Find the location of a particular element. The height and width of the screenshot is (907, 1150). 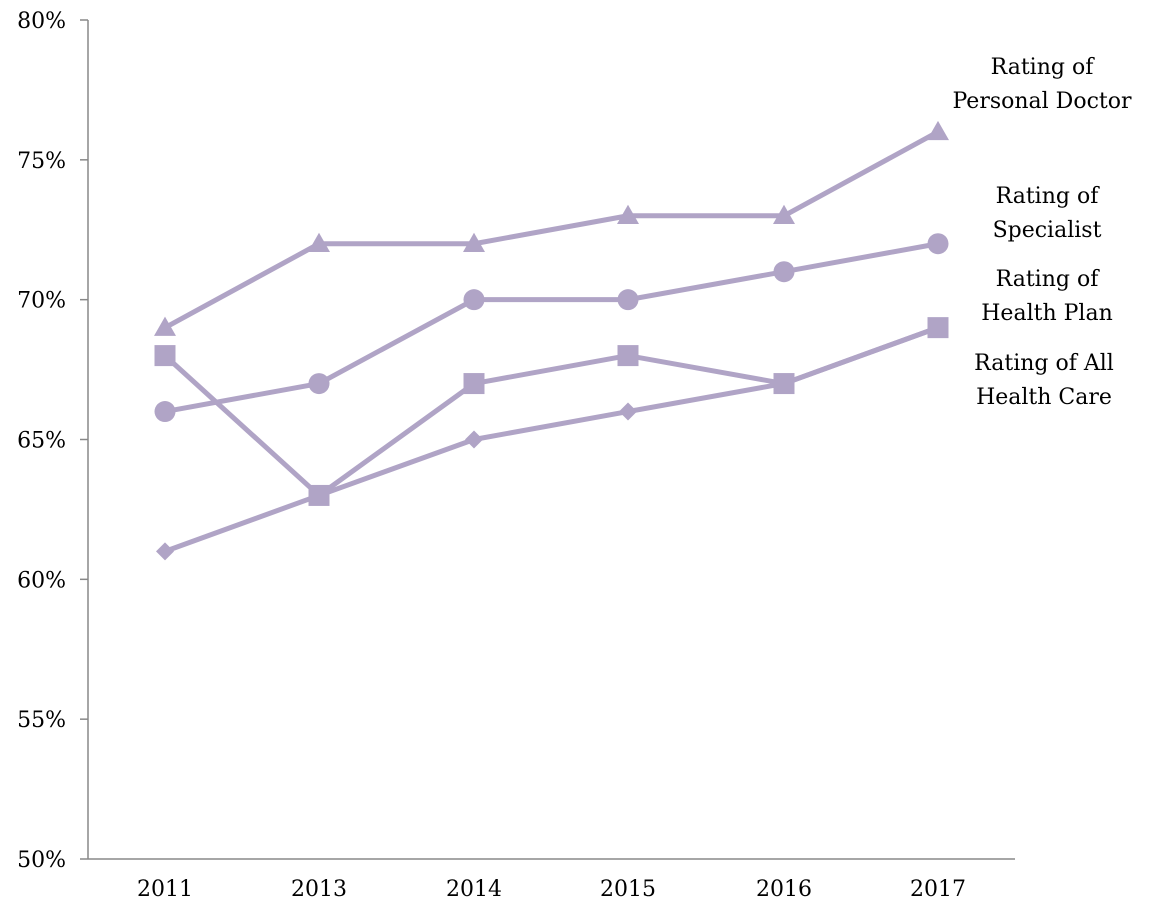

series-label-line: Rating of All is located at coordinates (1044, 363).